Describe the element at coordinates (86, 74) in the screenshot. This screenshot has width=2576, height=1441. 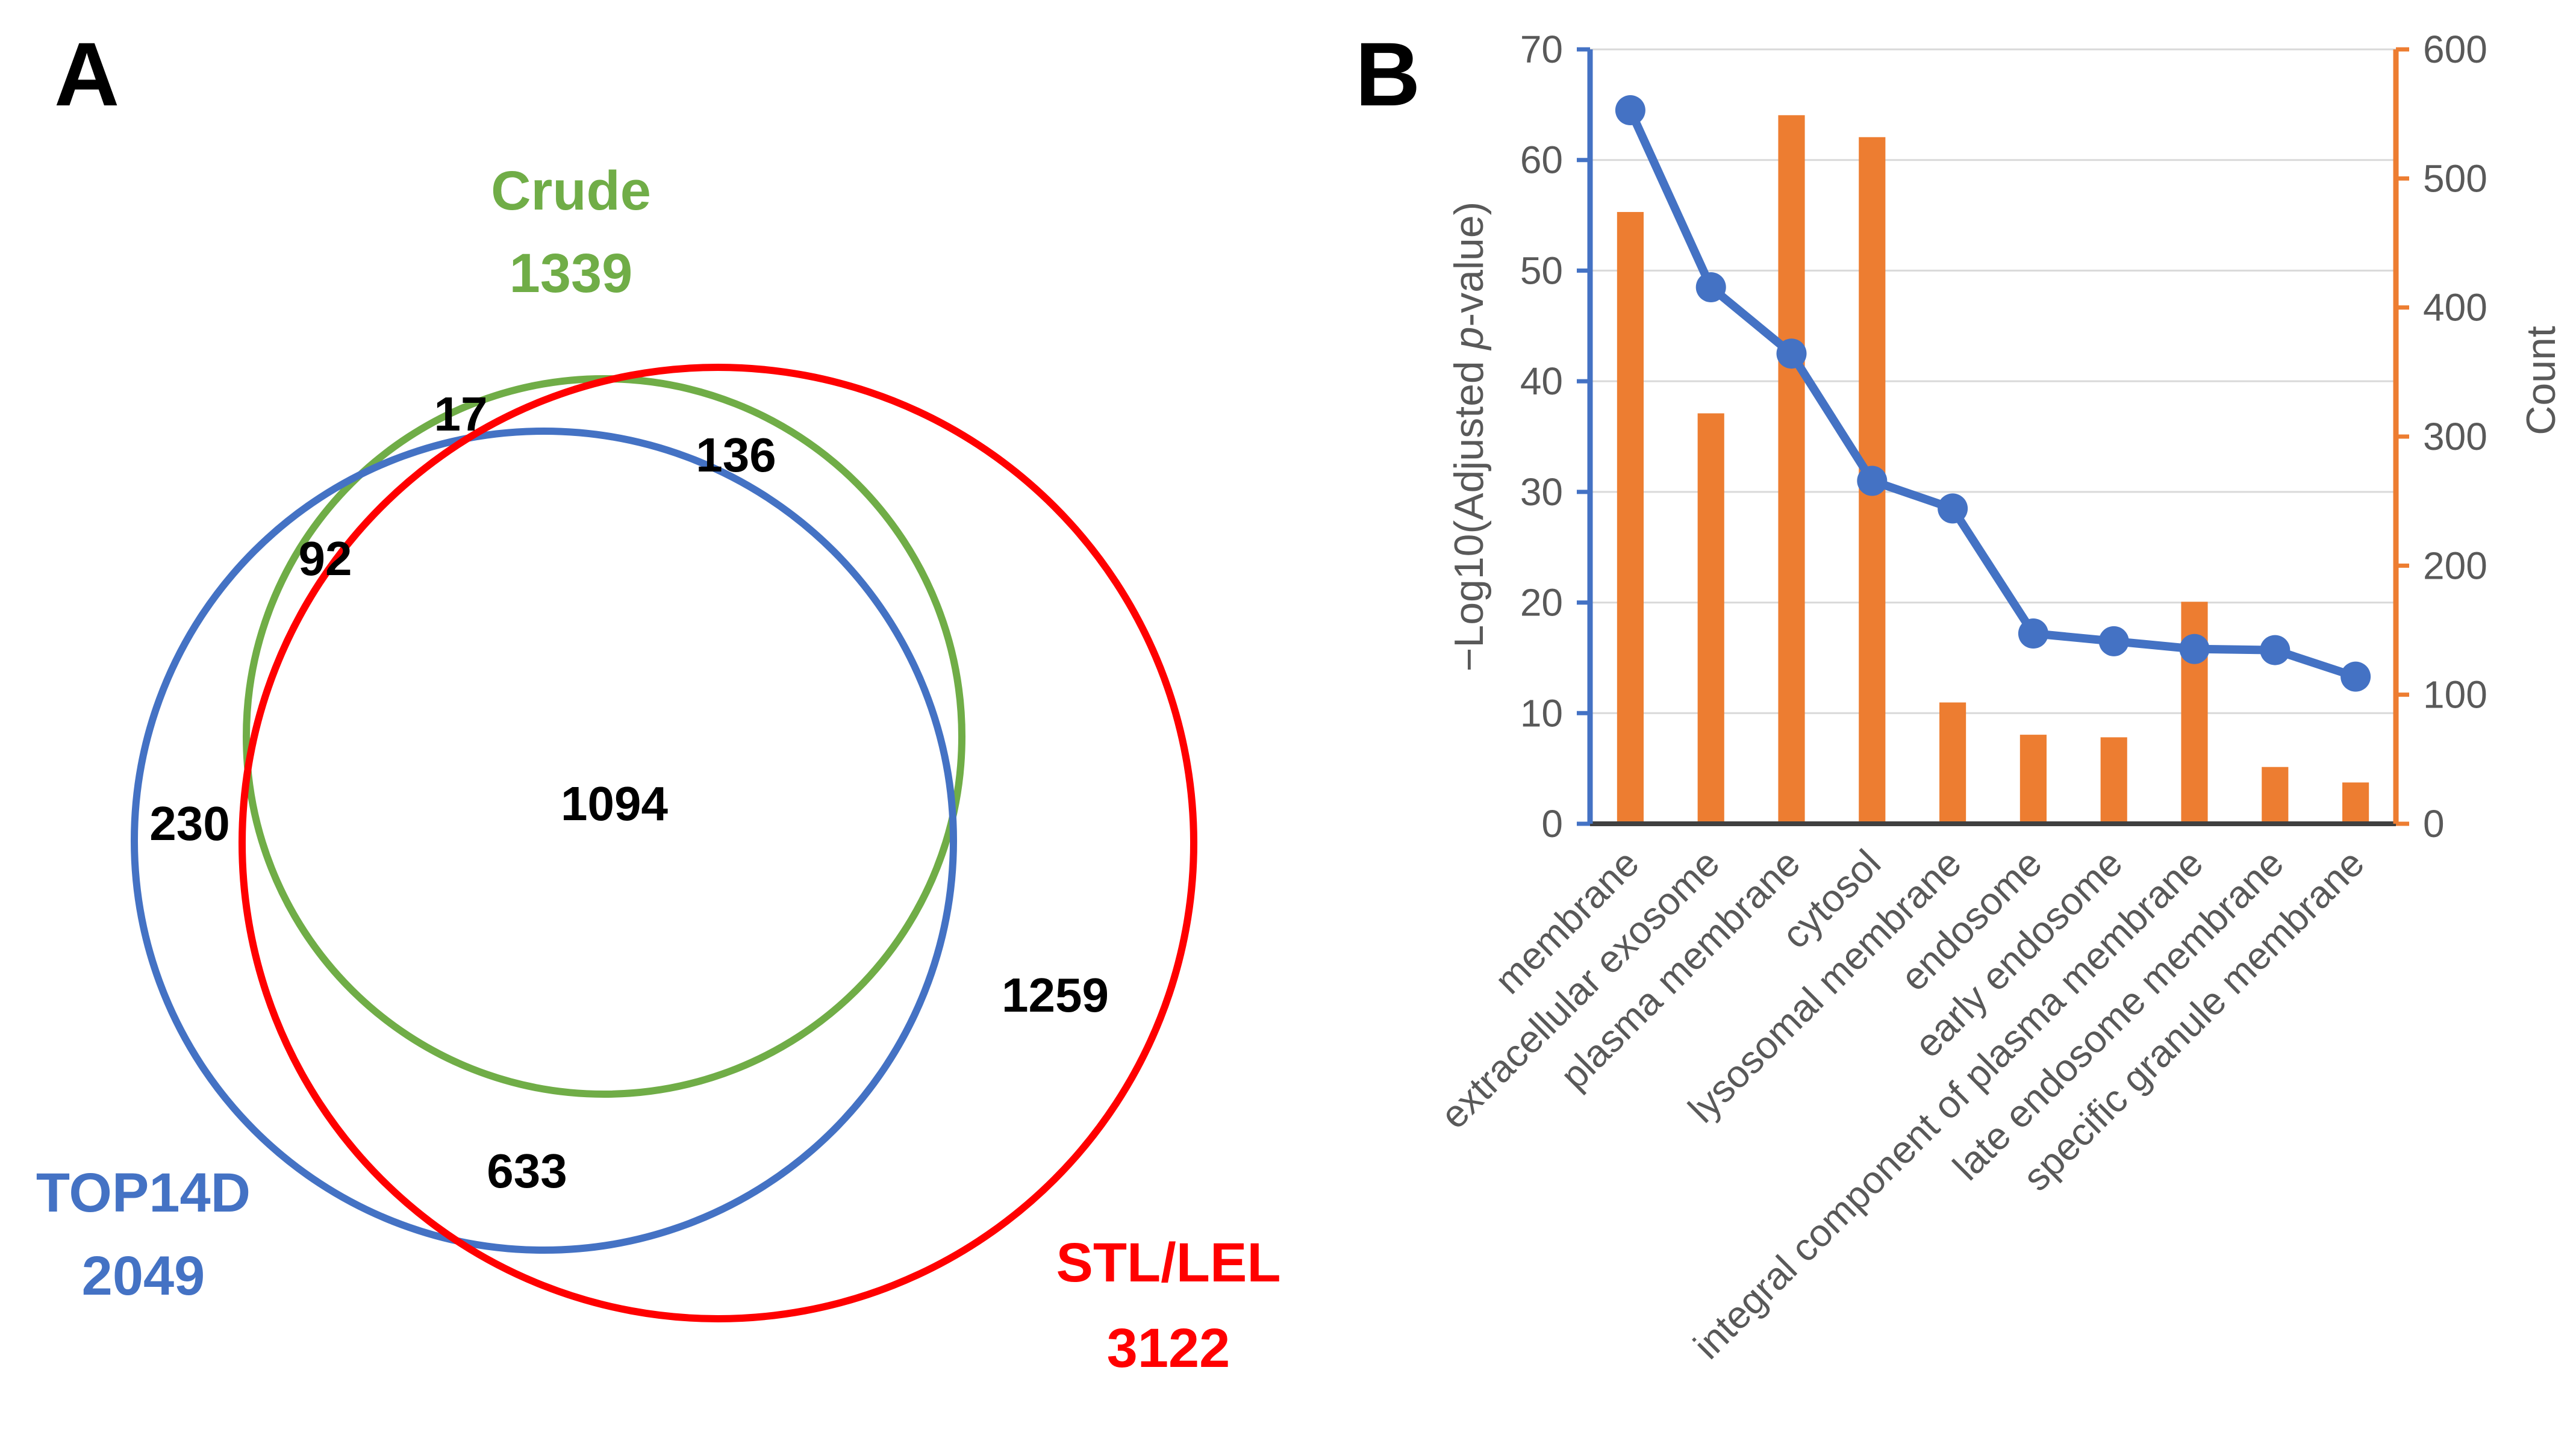
I see `panel-letter-a: A` at that location.